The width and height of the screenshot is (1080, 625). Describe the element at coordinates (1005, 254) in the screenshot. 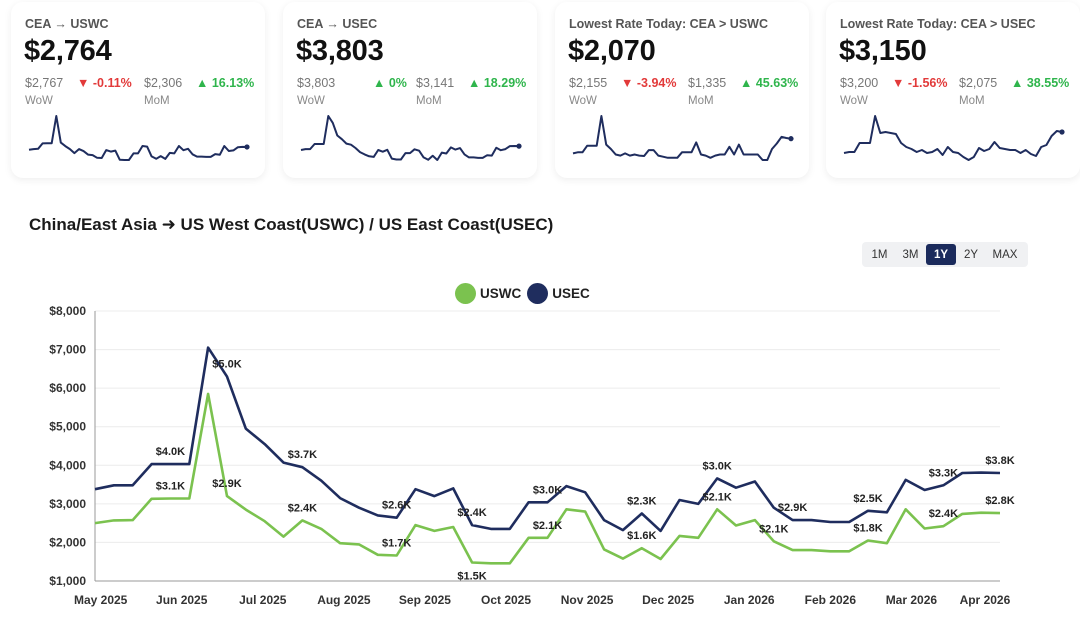

I see `range-button-max: MAX` at that location.